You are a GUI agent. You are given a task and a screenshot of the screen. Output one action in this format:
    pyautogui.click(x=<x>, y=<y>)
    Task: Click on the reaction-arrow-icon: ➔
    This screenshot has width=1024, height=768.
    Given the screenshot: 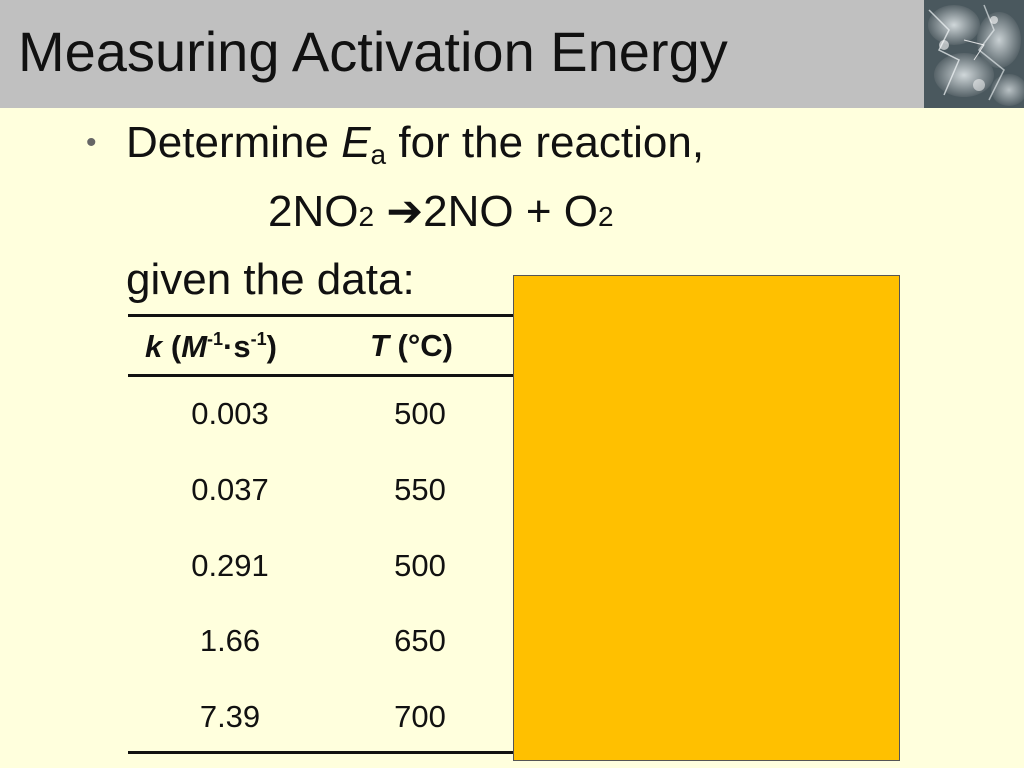 What is the action you would take?
    pyautogui.click(x=405, y=211)
    